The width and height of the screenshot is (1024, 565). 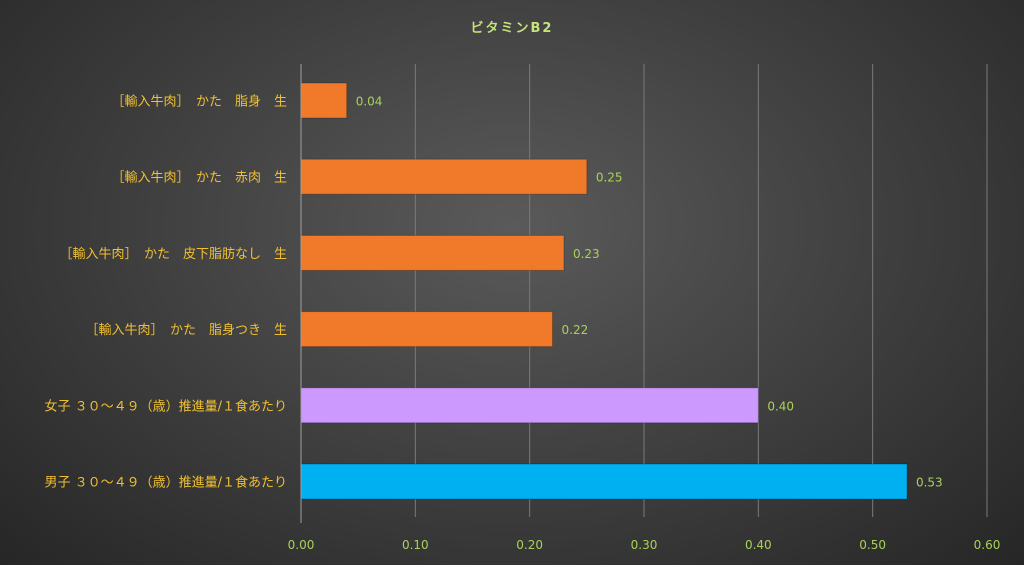 What do you see at coordinates (173, 254) in the screenshot?
I see `category-label: ［輸入牛肉］ かた 皮下脂肪なし 生` at bounding box center [173, 254].